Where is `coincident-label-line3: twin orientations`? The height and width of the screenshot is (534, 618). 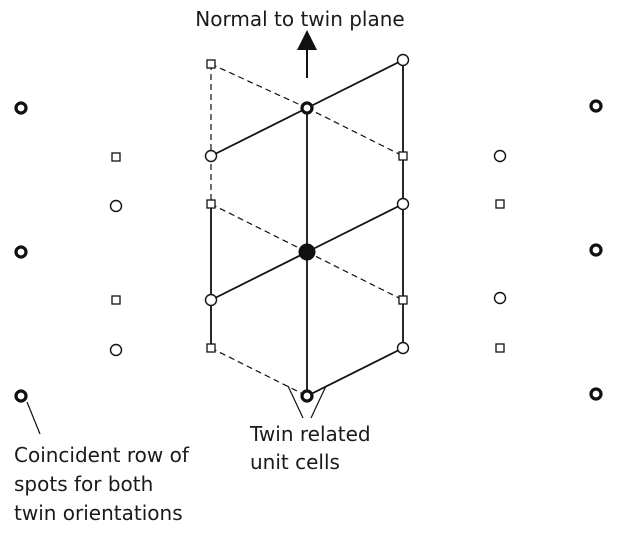 coincident-label-line3: twin orientations is located at coordinates (98, 513).